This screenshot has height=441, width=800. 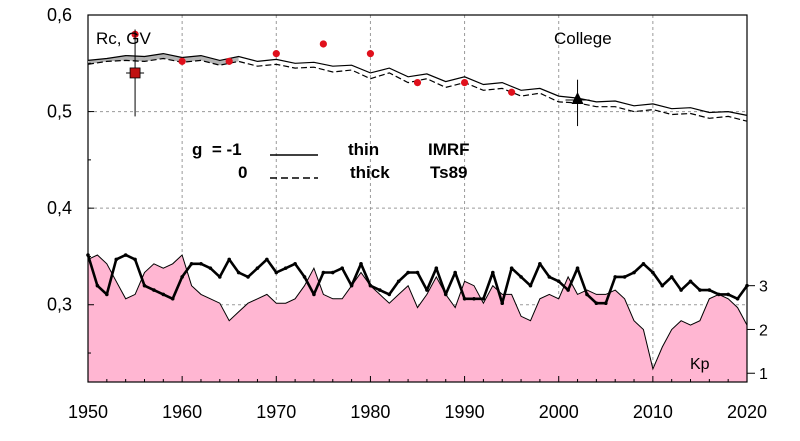 I want to click on x-tick-label: 2020, so click(x=747, y=412).